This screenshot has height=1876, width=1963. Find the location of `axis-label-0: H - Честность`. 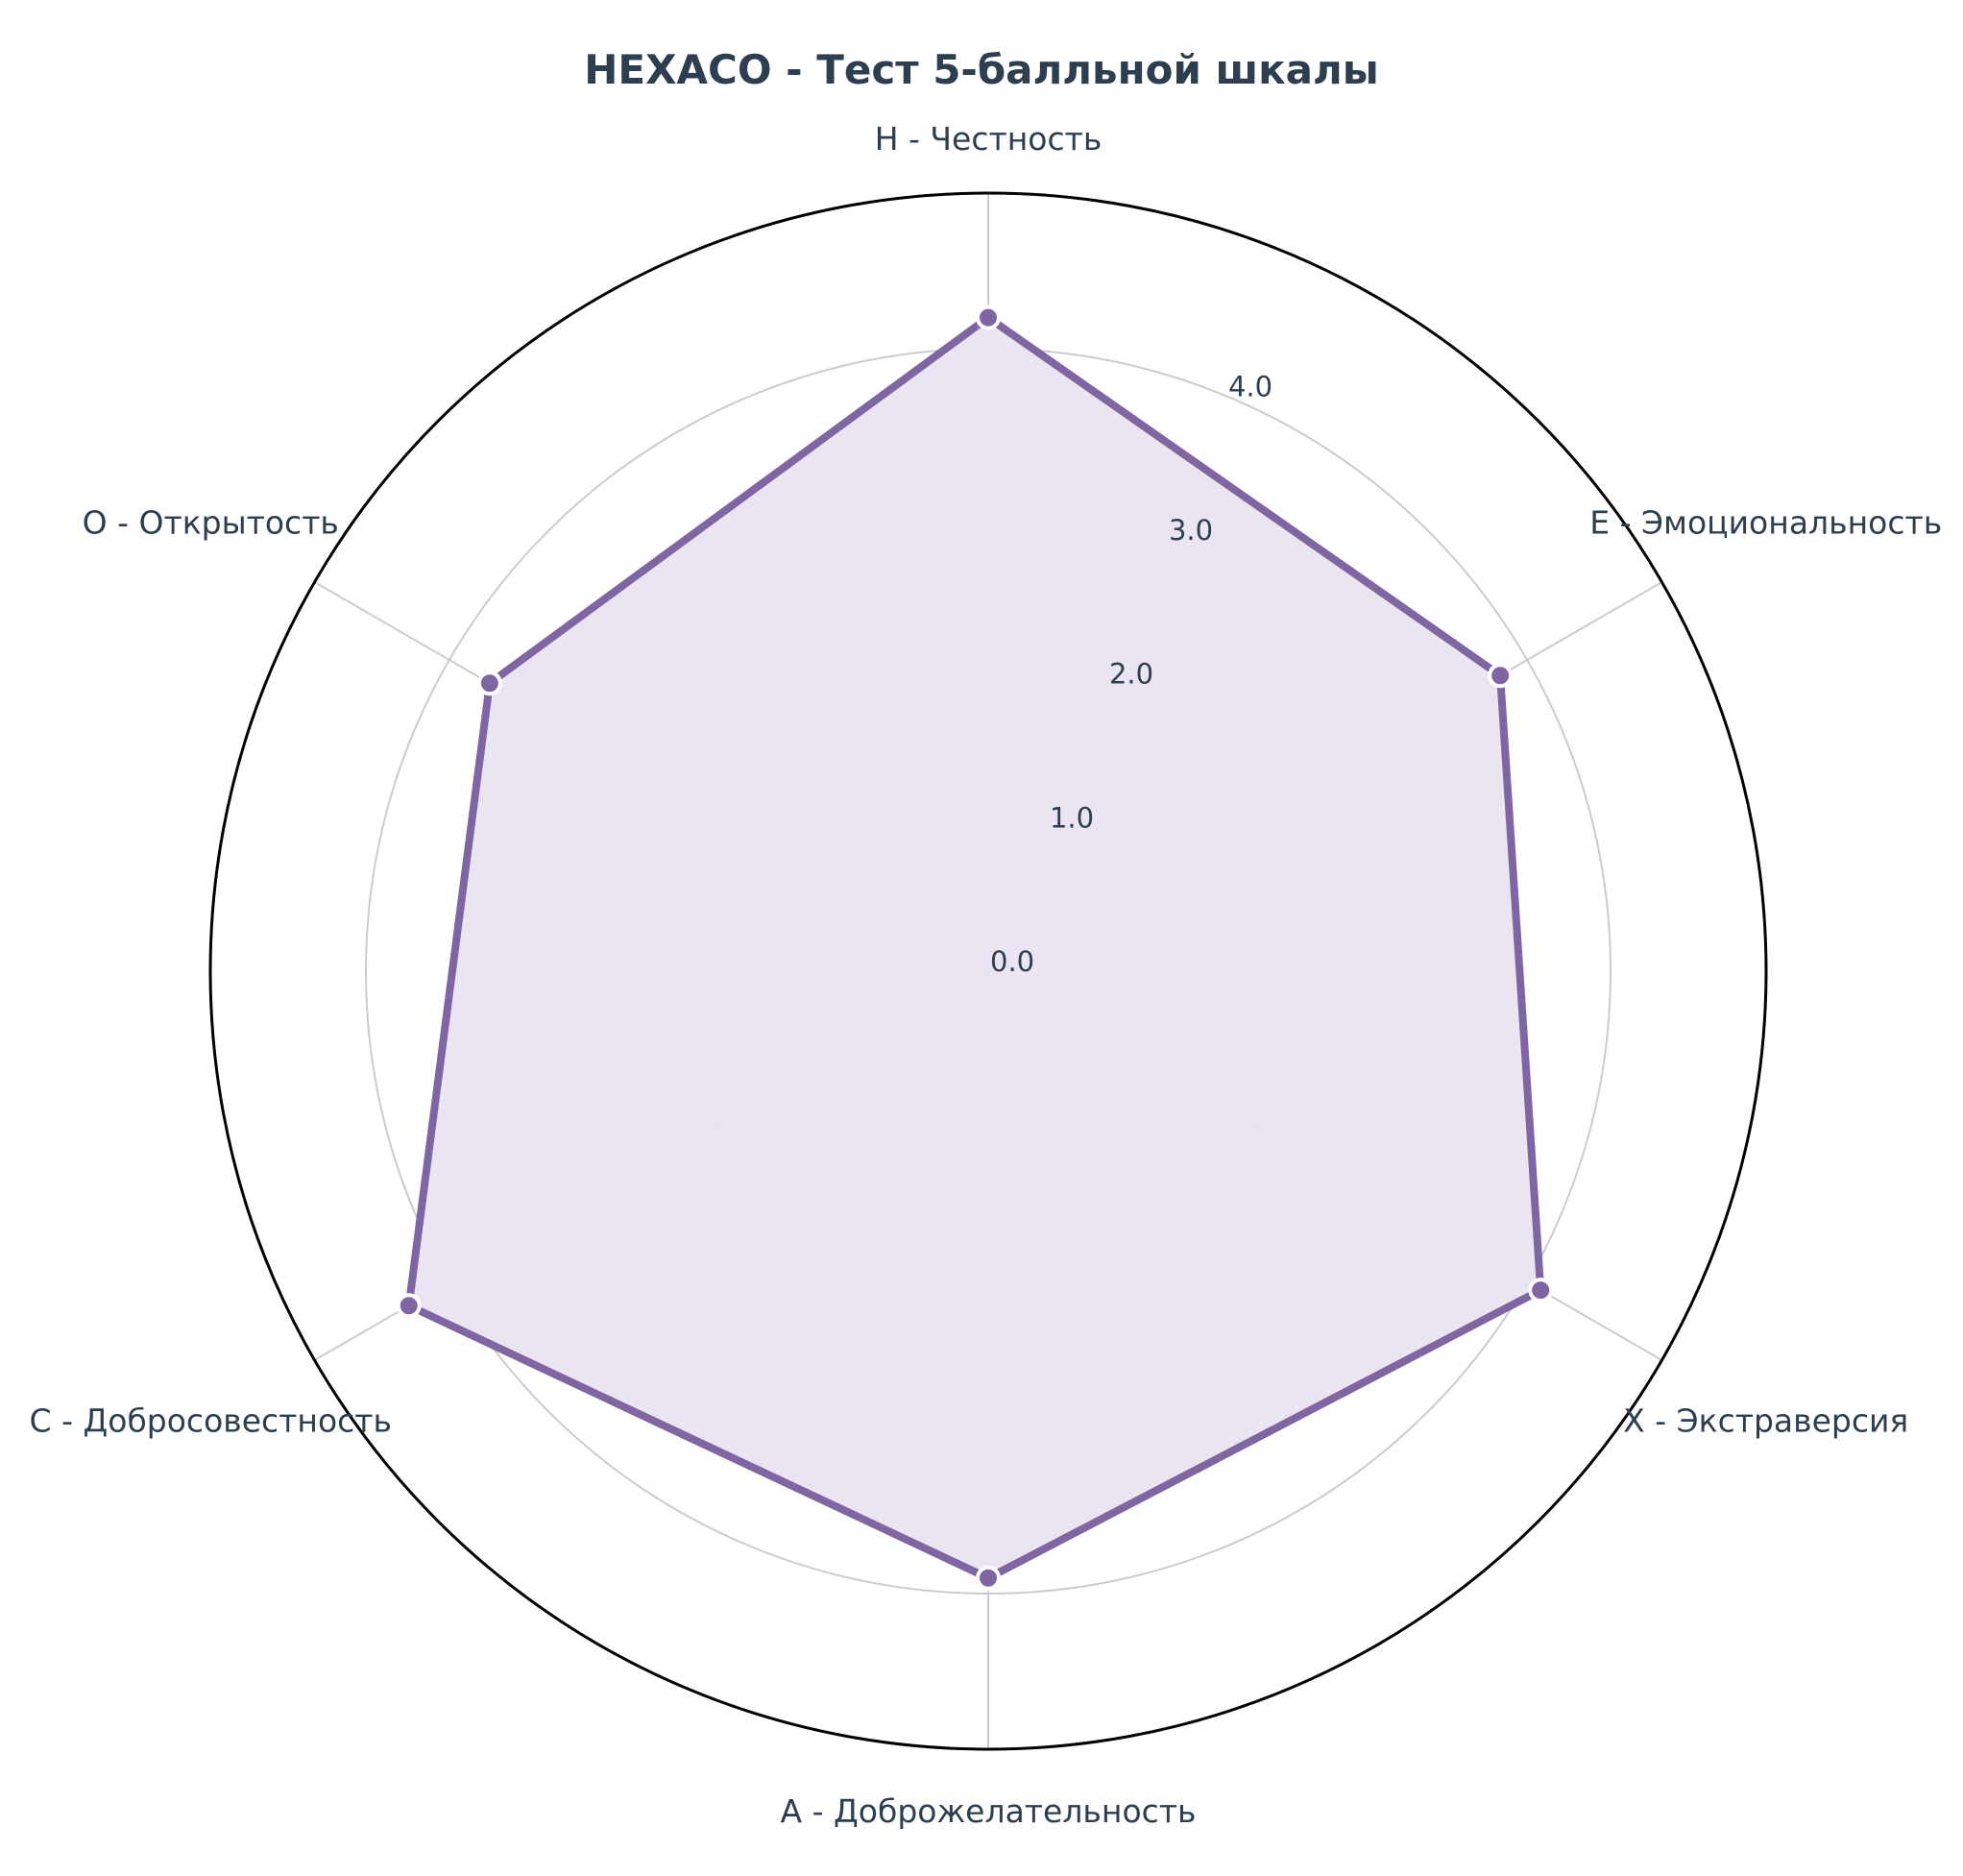

axis-label-0: H - Честность is located at coordinates (989, 139).